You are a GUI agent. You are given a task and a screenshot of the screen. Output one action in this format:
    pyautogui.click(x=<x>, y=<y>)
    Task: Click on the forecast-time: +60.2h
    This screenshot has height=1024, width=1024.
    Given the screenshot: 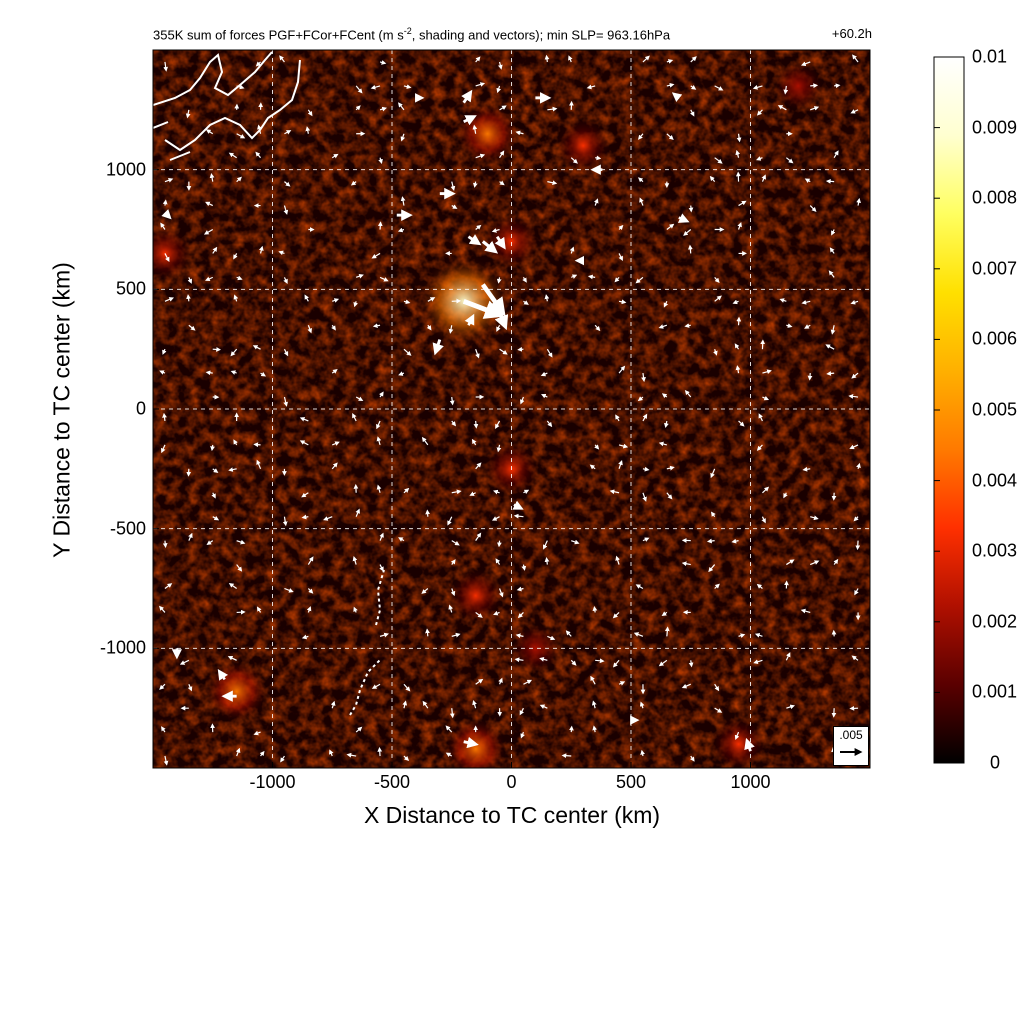 What is the action you would take?
    pyautogui.click(x=851, y=33)
    